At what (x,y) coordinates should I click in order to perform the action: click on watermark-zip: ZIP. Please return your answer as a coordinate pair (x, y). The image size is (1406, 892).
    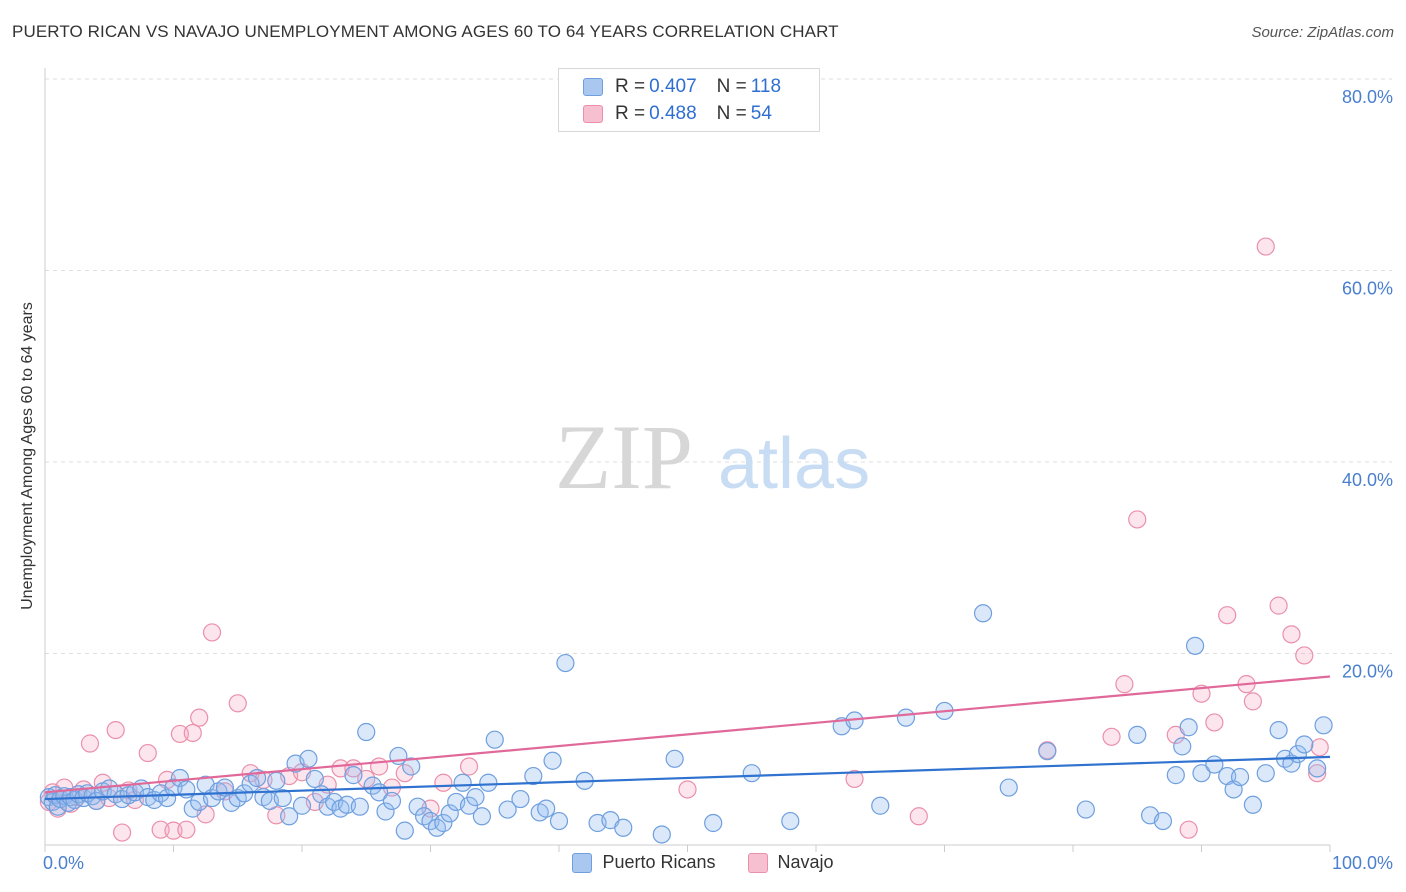
    Looking at the image, I should click on (624, 457).